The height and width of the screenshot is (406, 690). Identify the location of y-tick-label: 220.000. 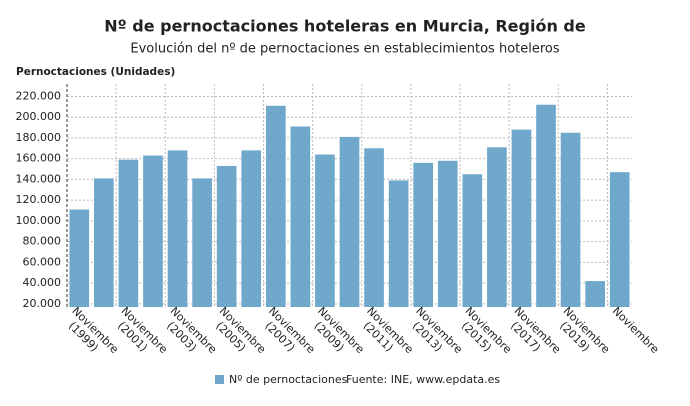
(39, 95).